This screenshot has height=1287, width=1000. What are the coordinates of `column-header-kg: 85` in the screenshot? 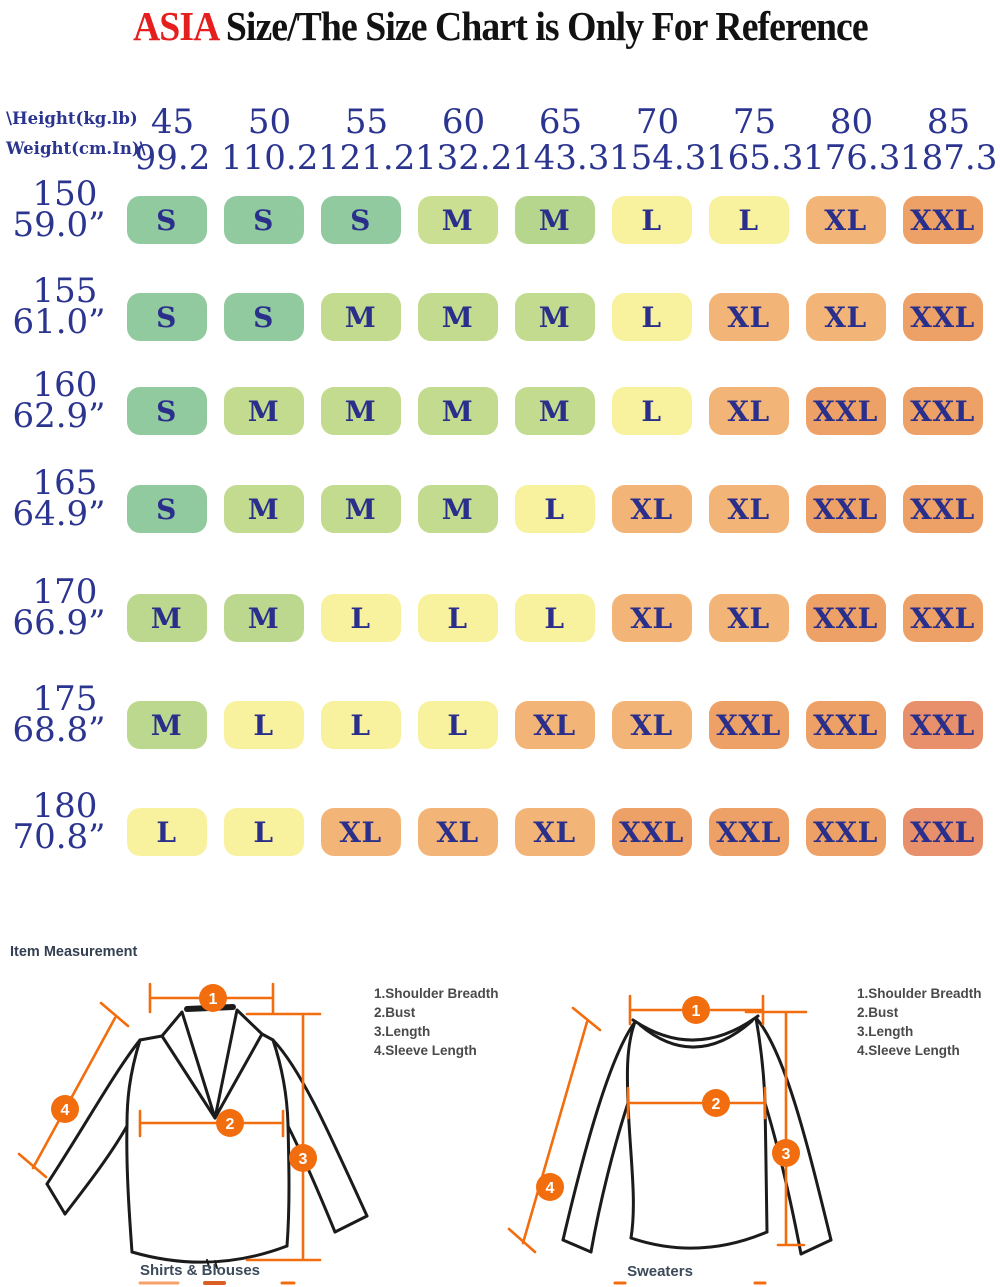 It's located at (948, 122).